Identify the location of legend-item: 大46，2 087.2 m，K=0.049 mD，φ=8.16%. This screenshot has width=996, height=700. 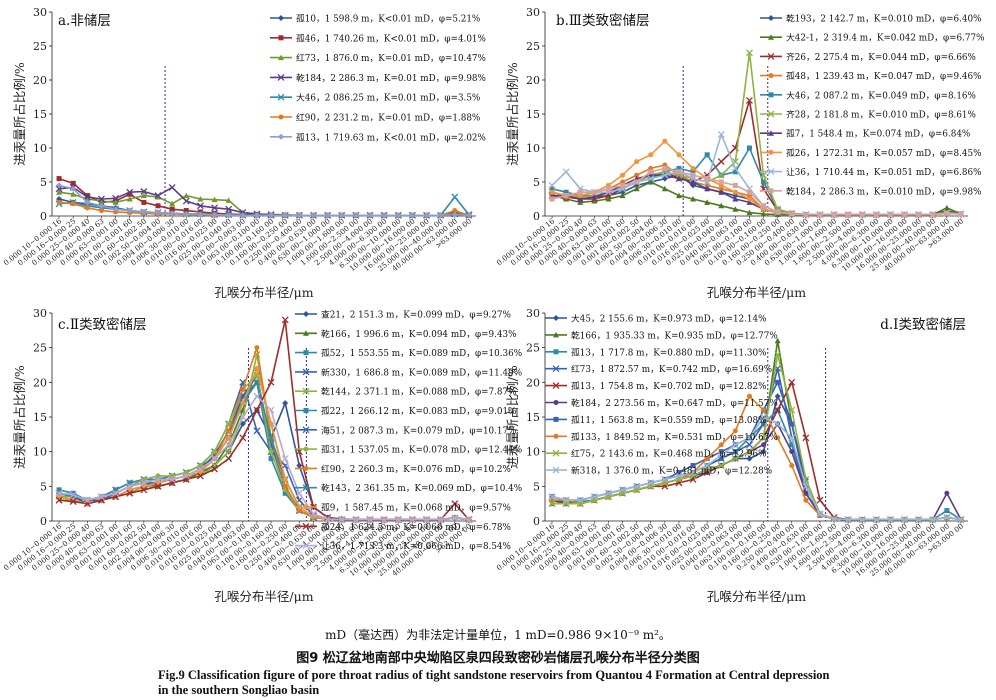
(868, 95).